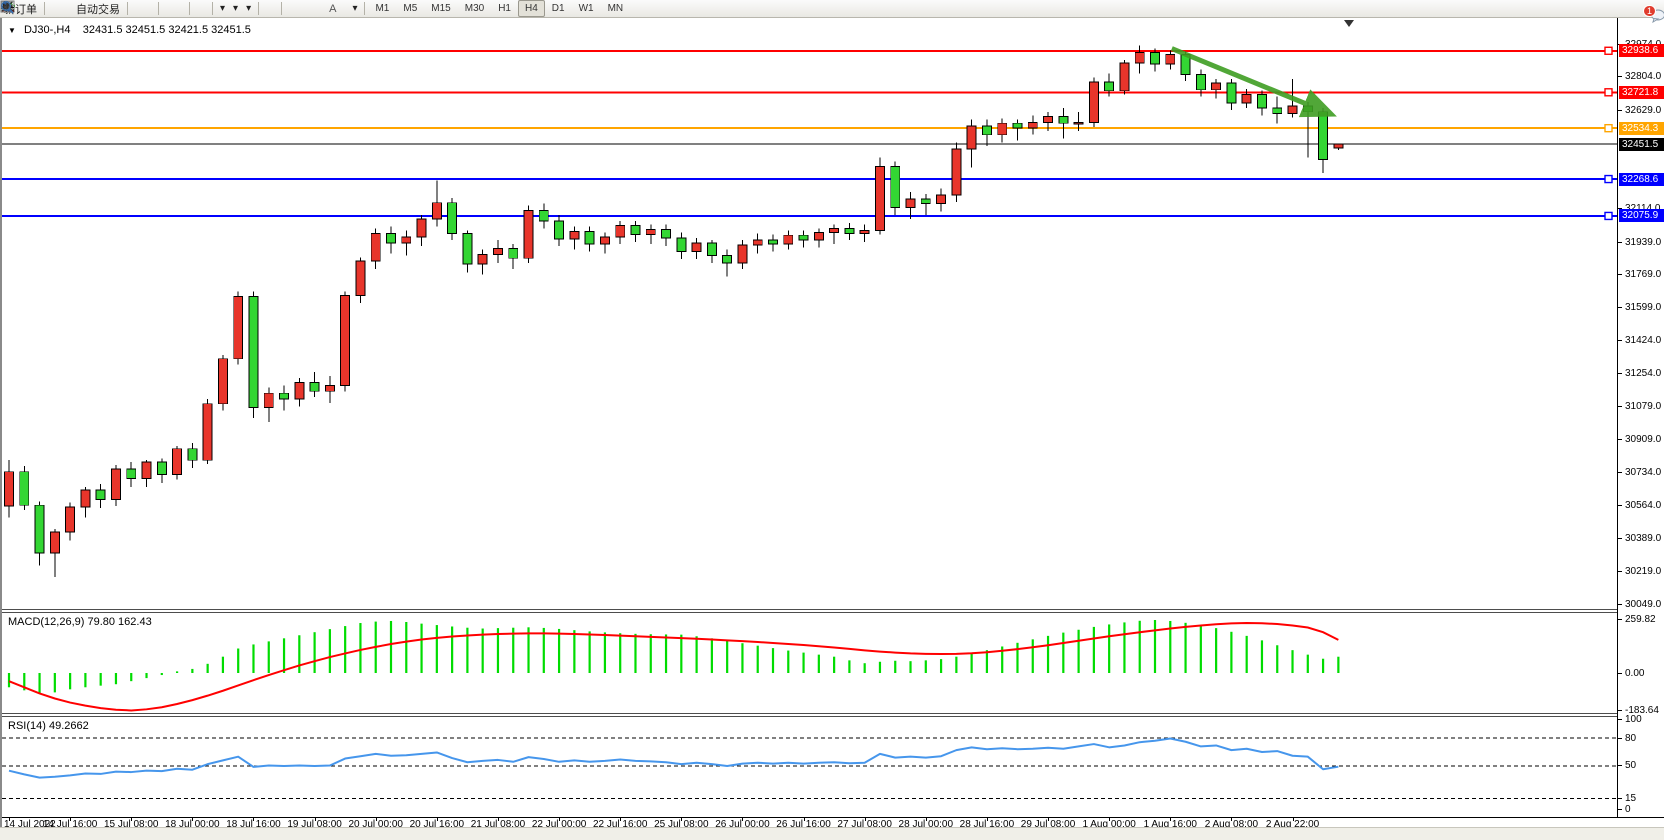  I want to click on indicators-button: ▾, so click(222, 9).